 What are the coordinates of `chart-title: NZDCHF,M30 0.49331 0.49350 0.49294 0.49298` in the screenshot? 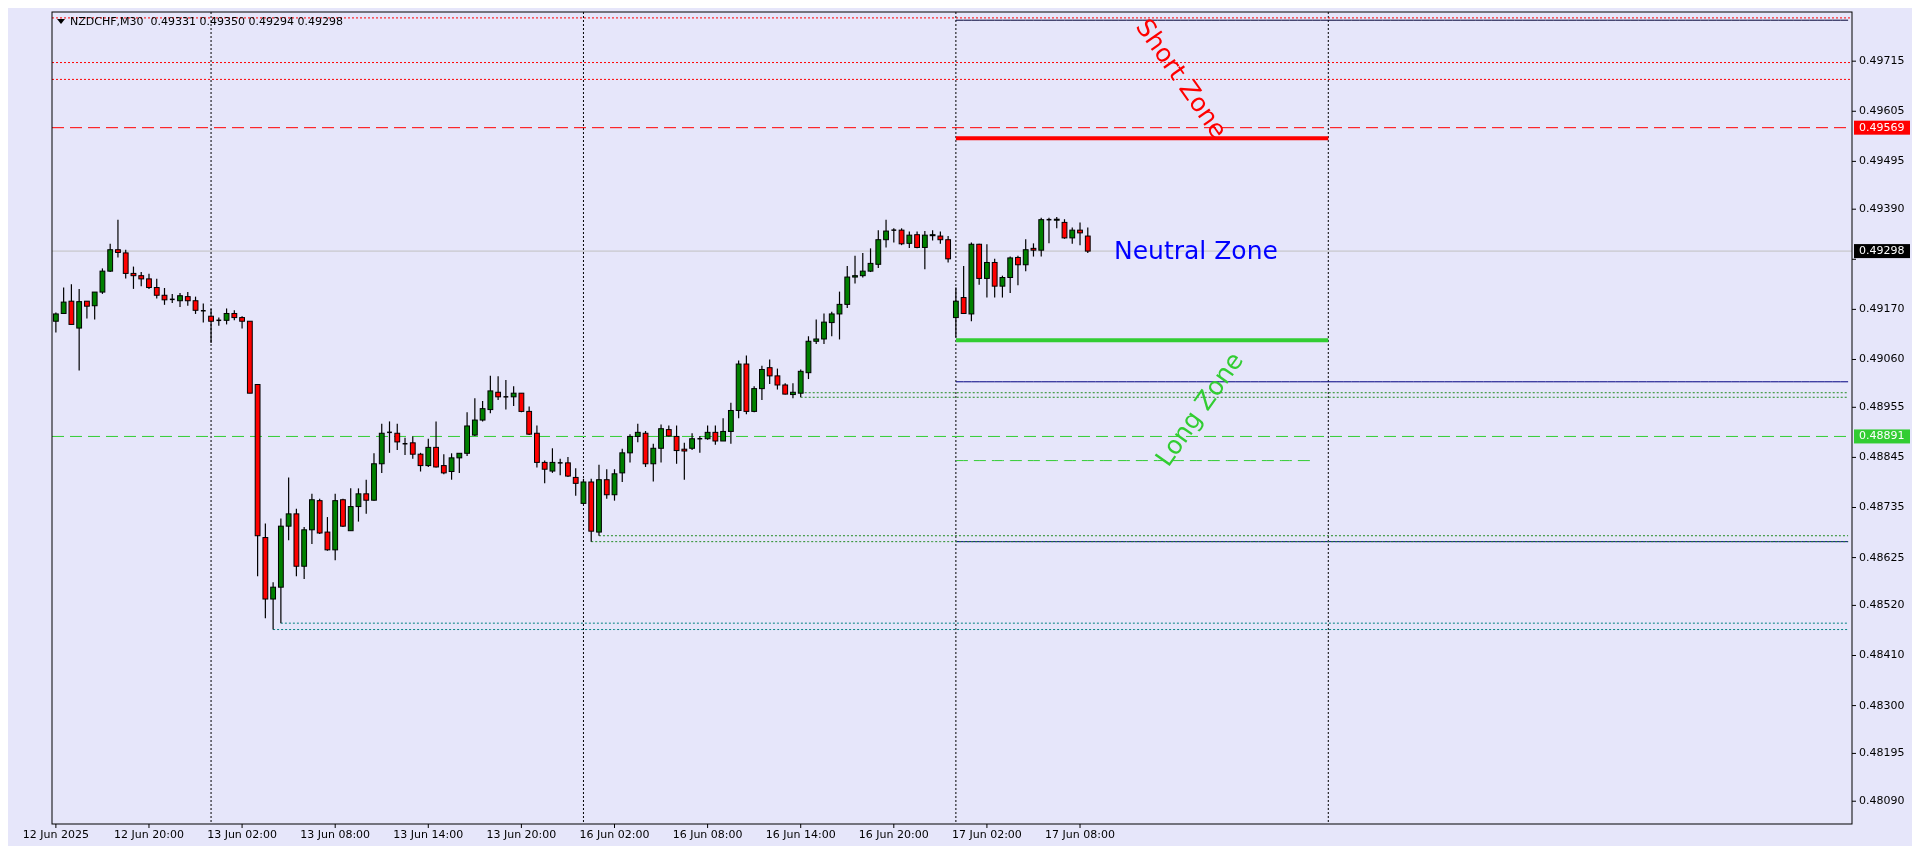 It's located at (206, 21).